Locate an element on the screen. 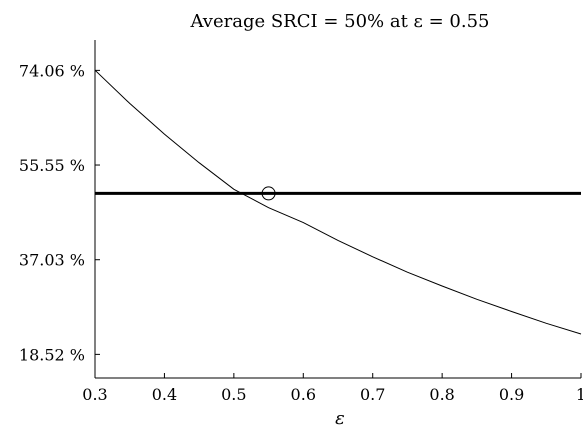  x-tick-label: 0.3 is located at coordinates (94, 394).